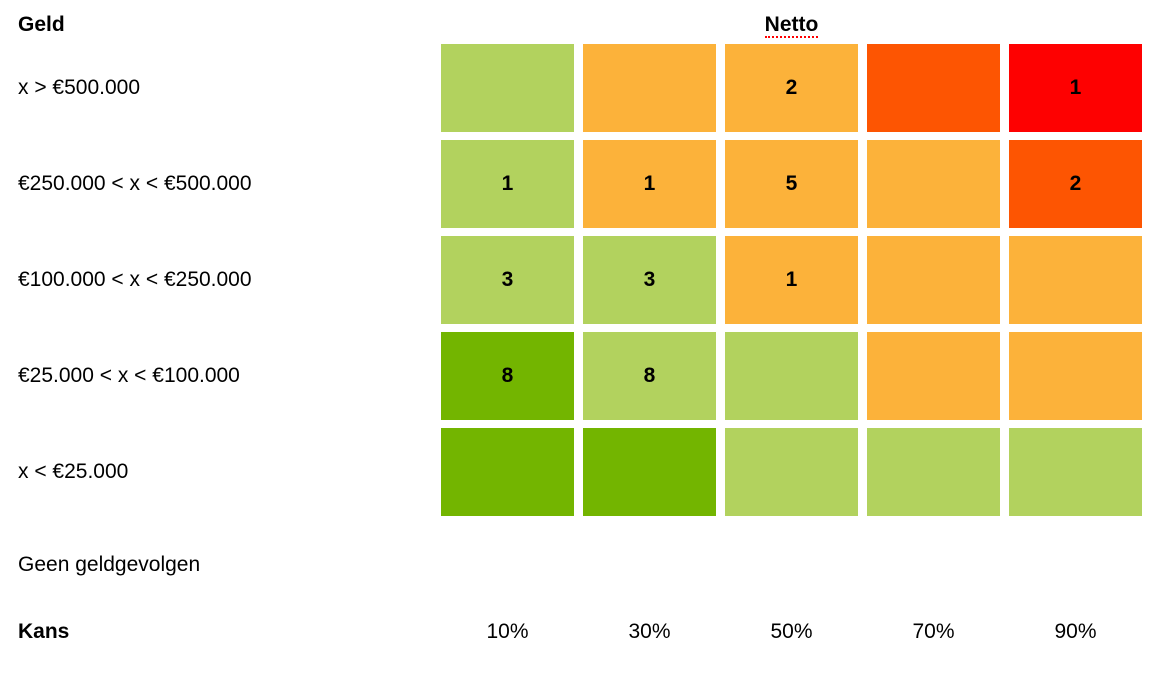 This screenshot has width=1171, height=676. Describe the element at coordinates (109, 564) in the screenshot. I see `row-label-no-consequence: Geen geldgevolgen` at that location.